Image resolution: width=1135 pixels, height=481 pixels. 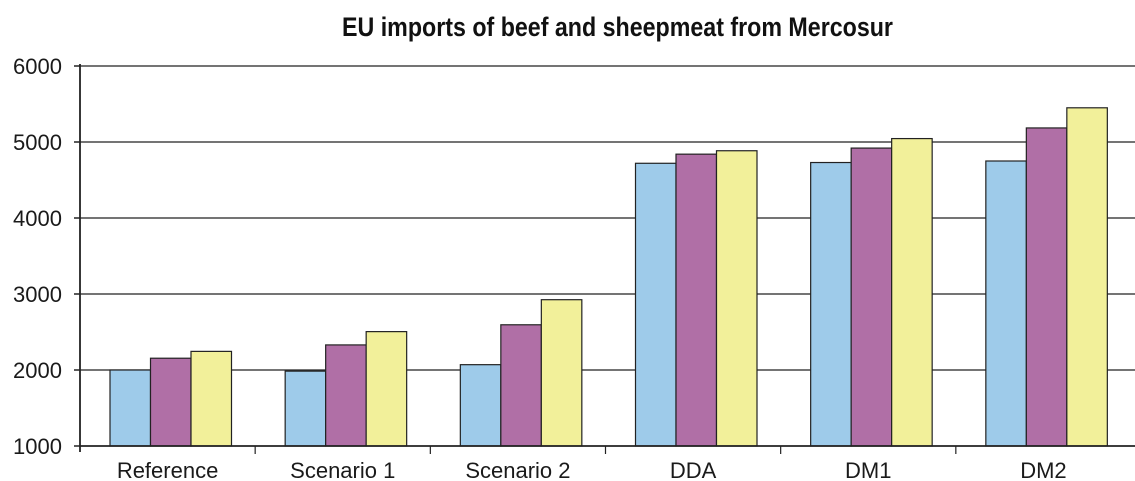 I want to click on y-tick-label: 1000, so click(x=37, y=446).